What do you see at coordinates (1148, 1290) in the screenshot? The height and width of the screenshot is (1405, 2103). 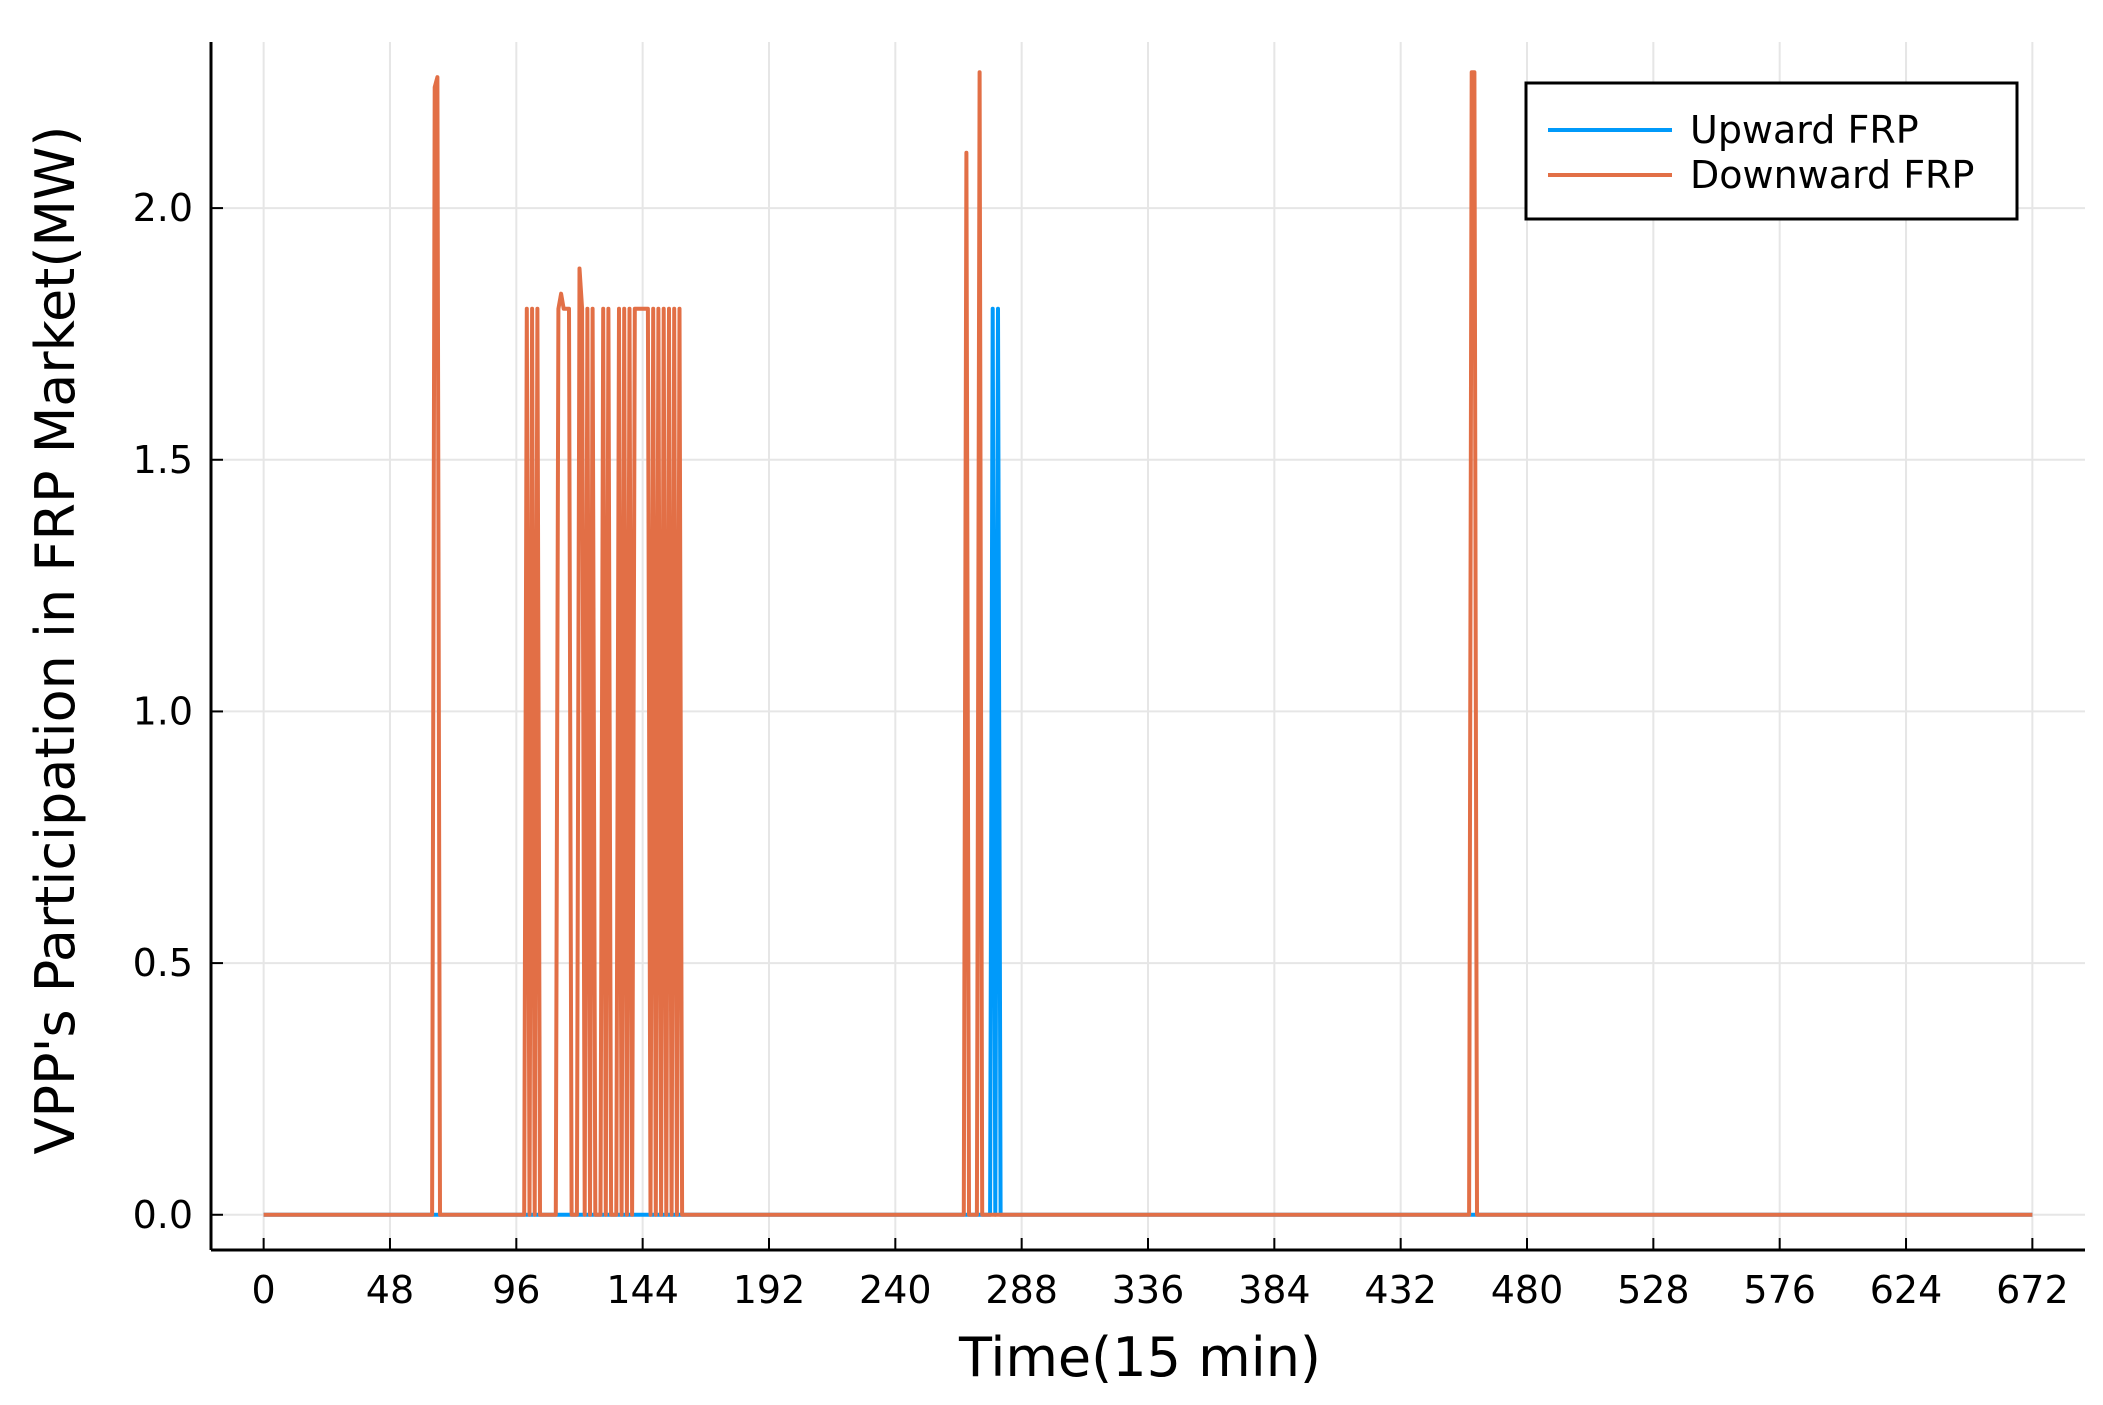 I see `x-tick-label: 336` at bounding box center [1148, 1290].